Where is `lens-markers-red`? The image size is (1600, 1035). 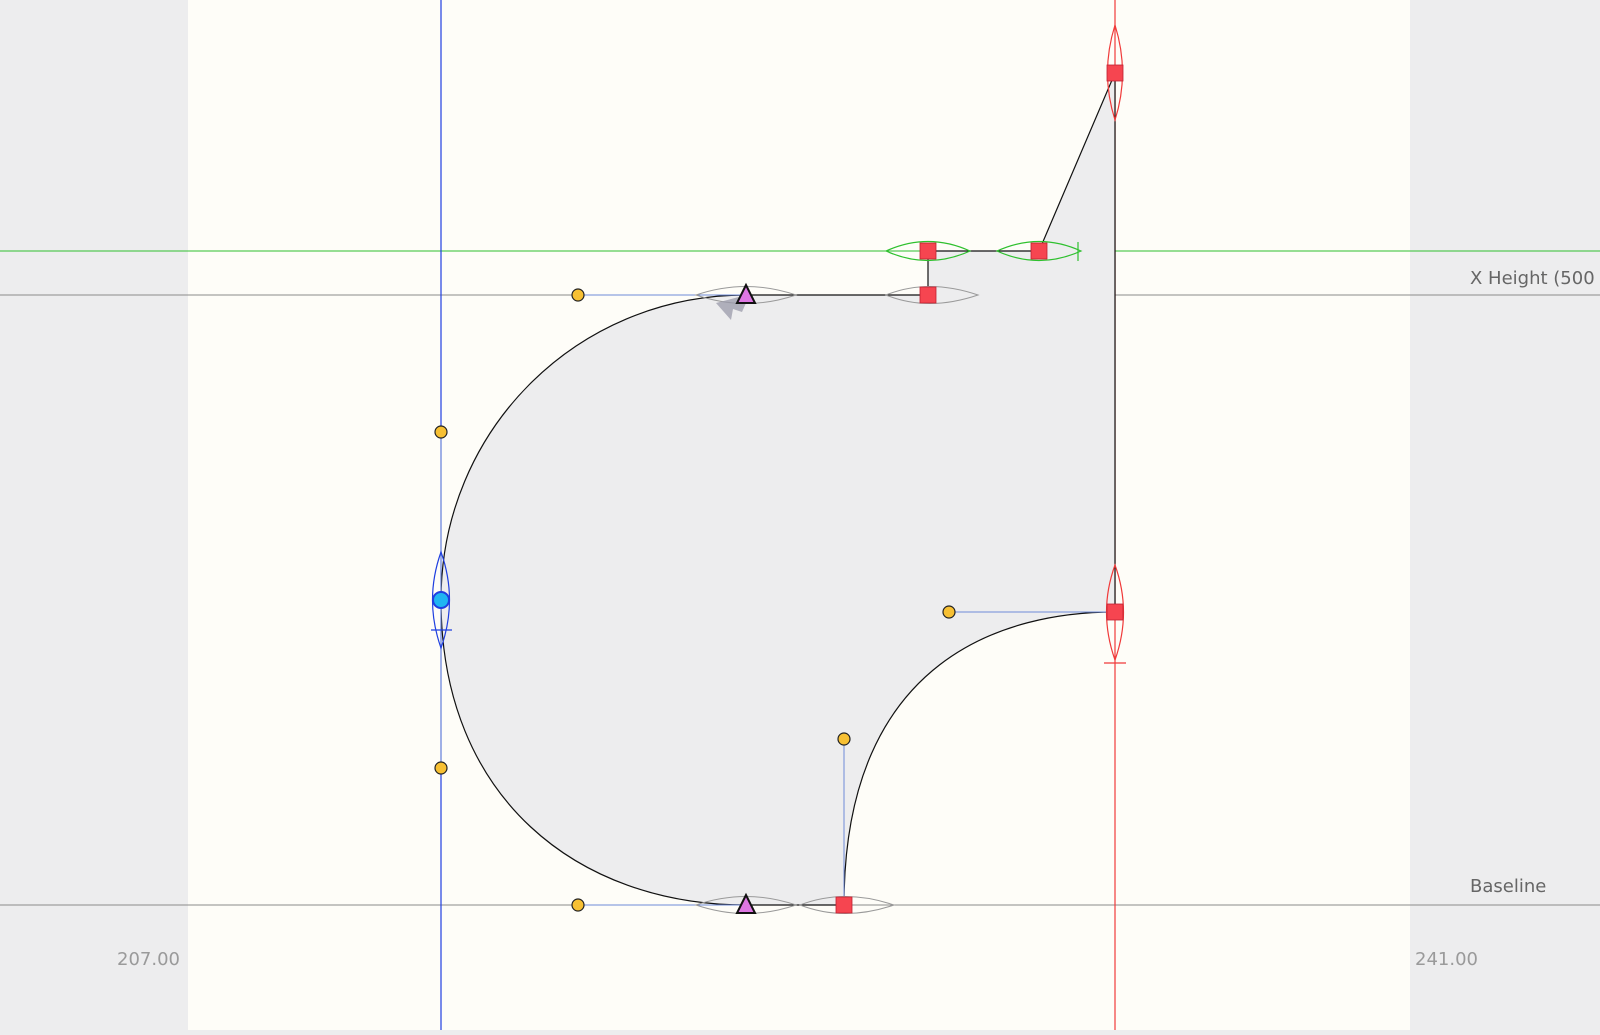 lens-markers-red is located at coordinates (1115, 343).